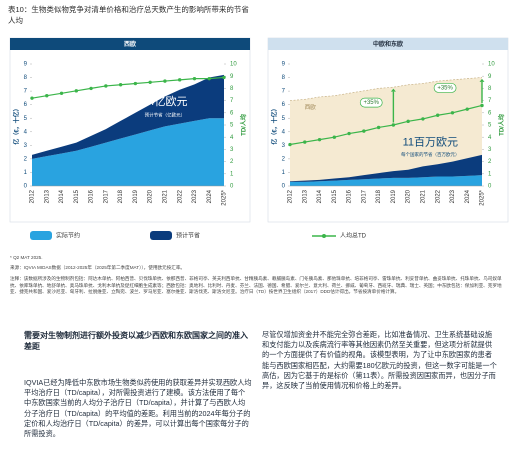 This screenshot has height=474, width=522. I want to click on subtitle: 人均, so click(15, 20).